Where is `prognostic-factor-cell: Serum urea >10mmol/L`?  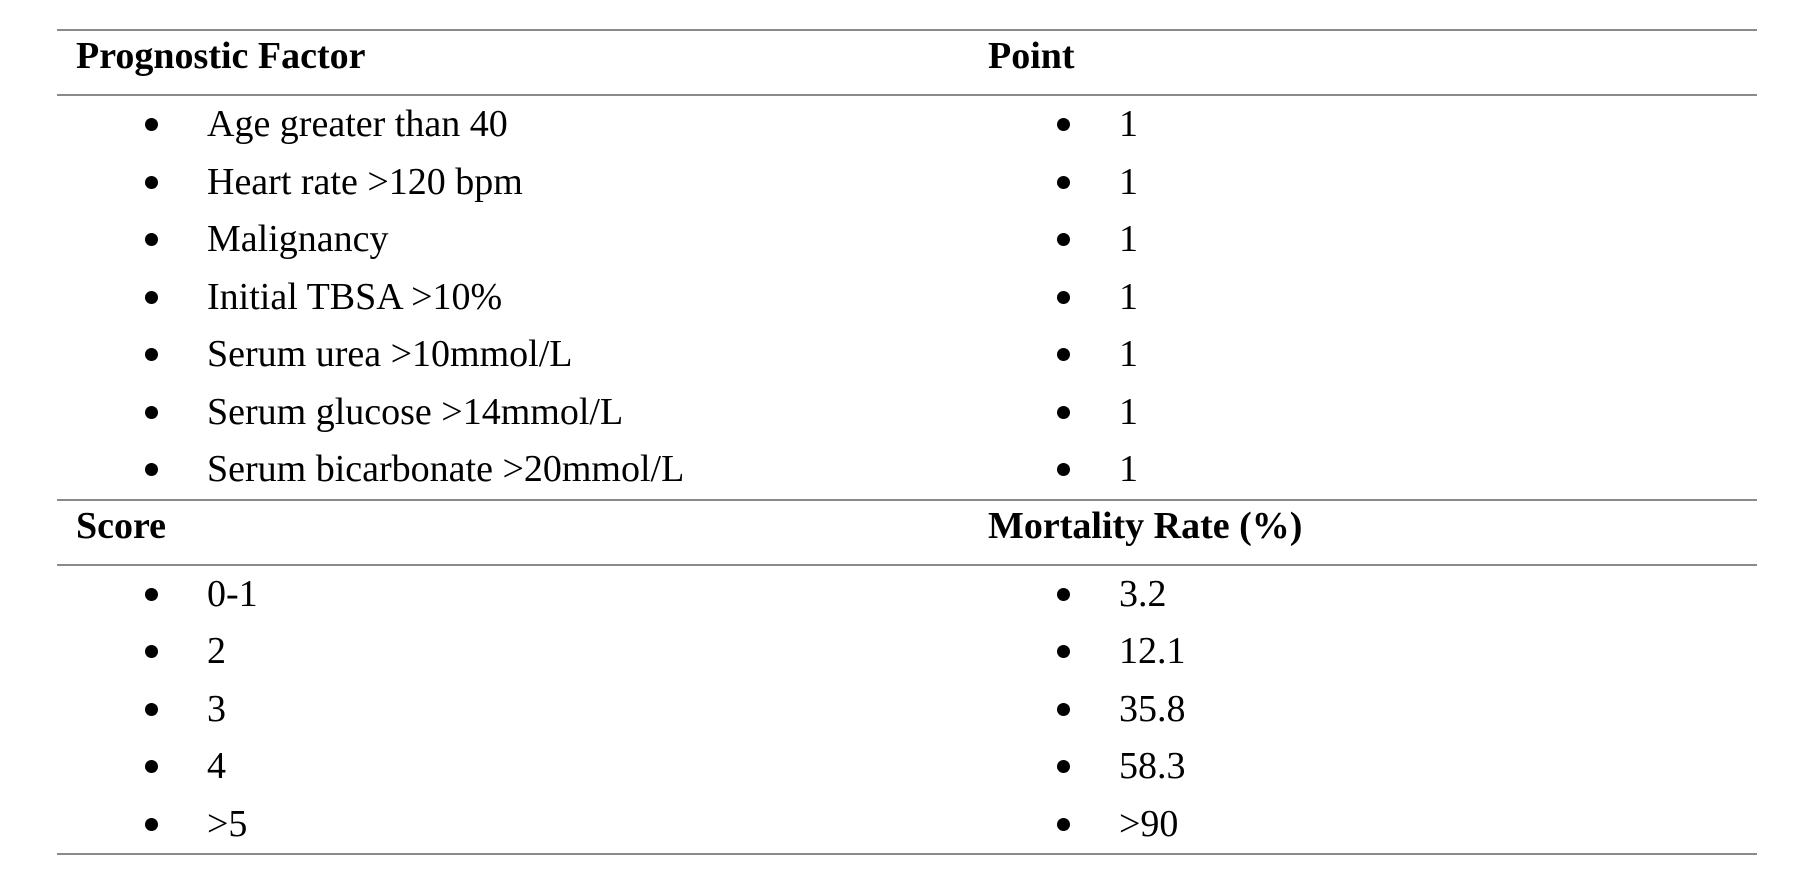 prognostic-factor-cell: Serum urea >10mmol/L is located at coordinates (390, 354).